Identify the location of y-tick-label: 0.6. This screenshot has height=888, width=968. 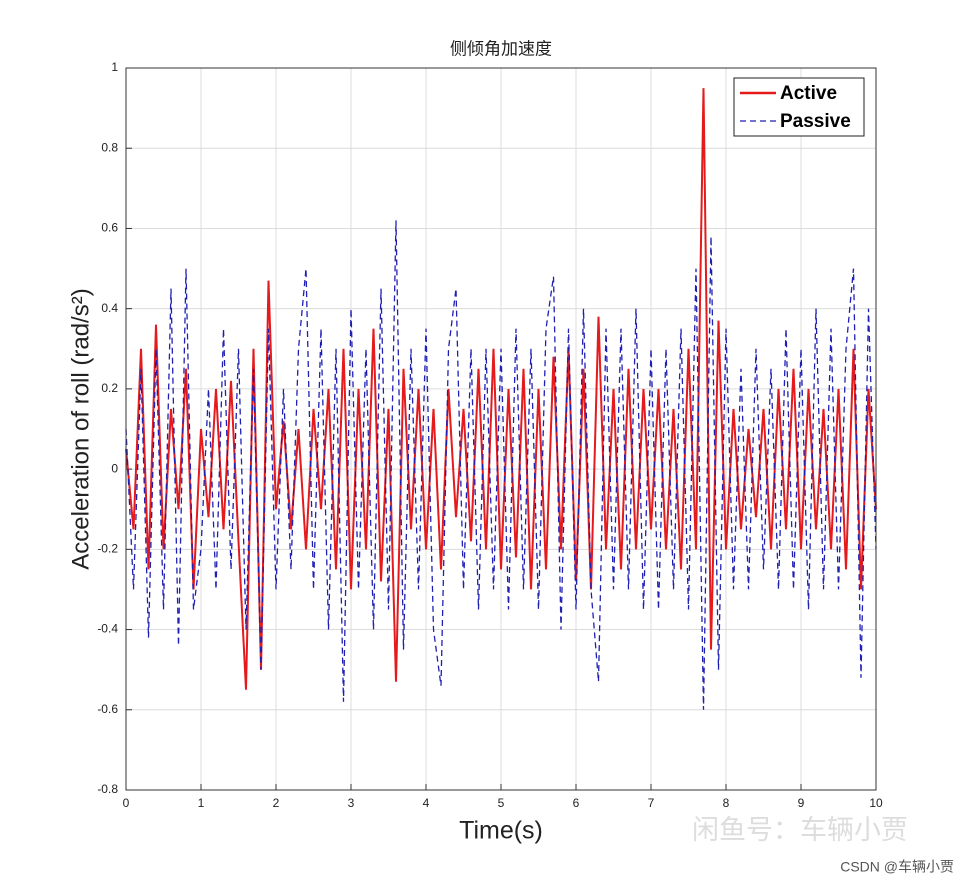
(109, 228).